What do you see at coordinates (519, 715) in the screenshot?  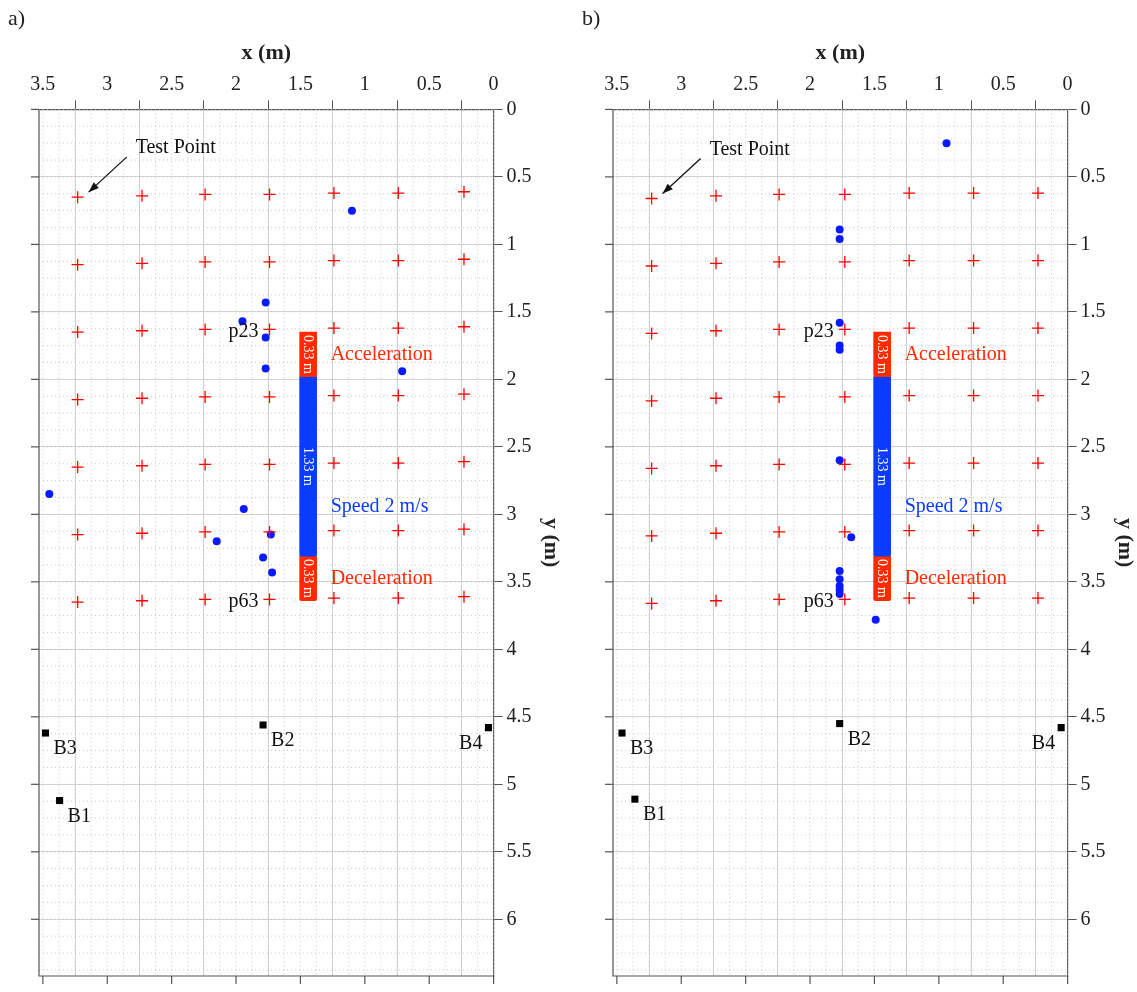 I see `y-tick-label: 4.5` at bounding box center [519, 715].